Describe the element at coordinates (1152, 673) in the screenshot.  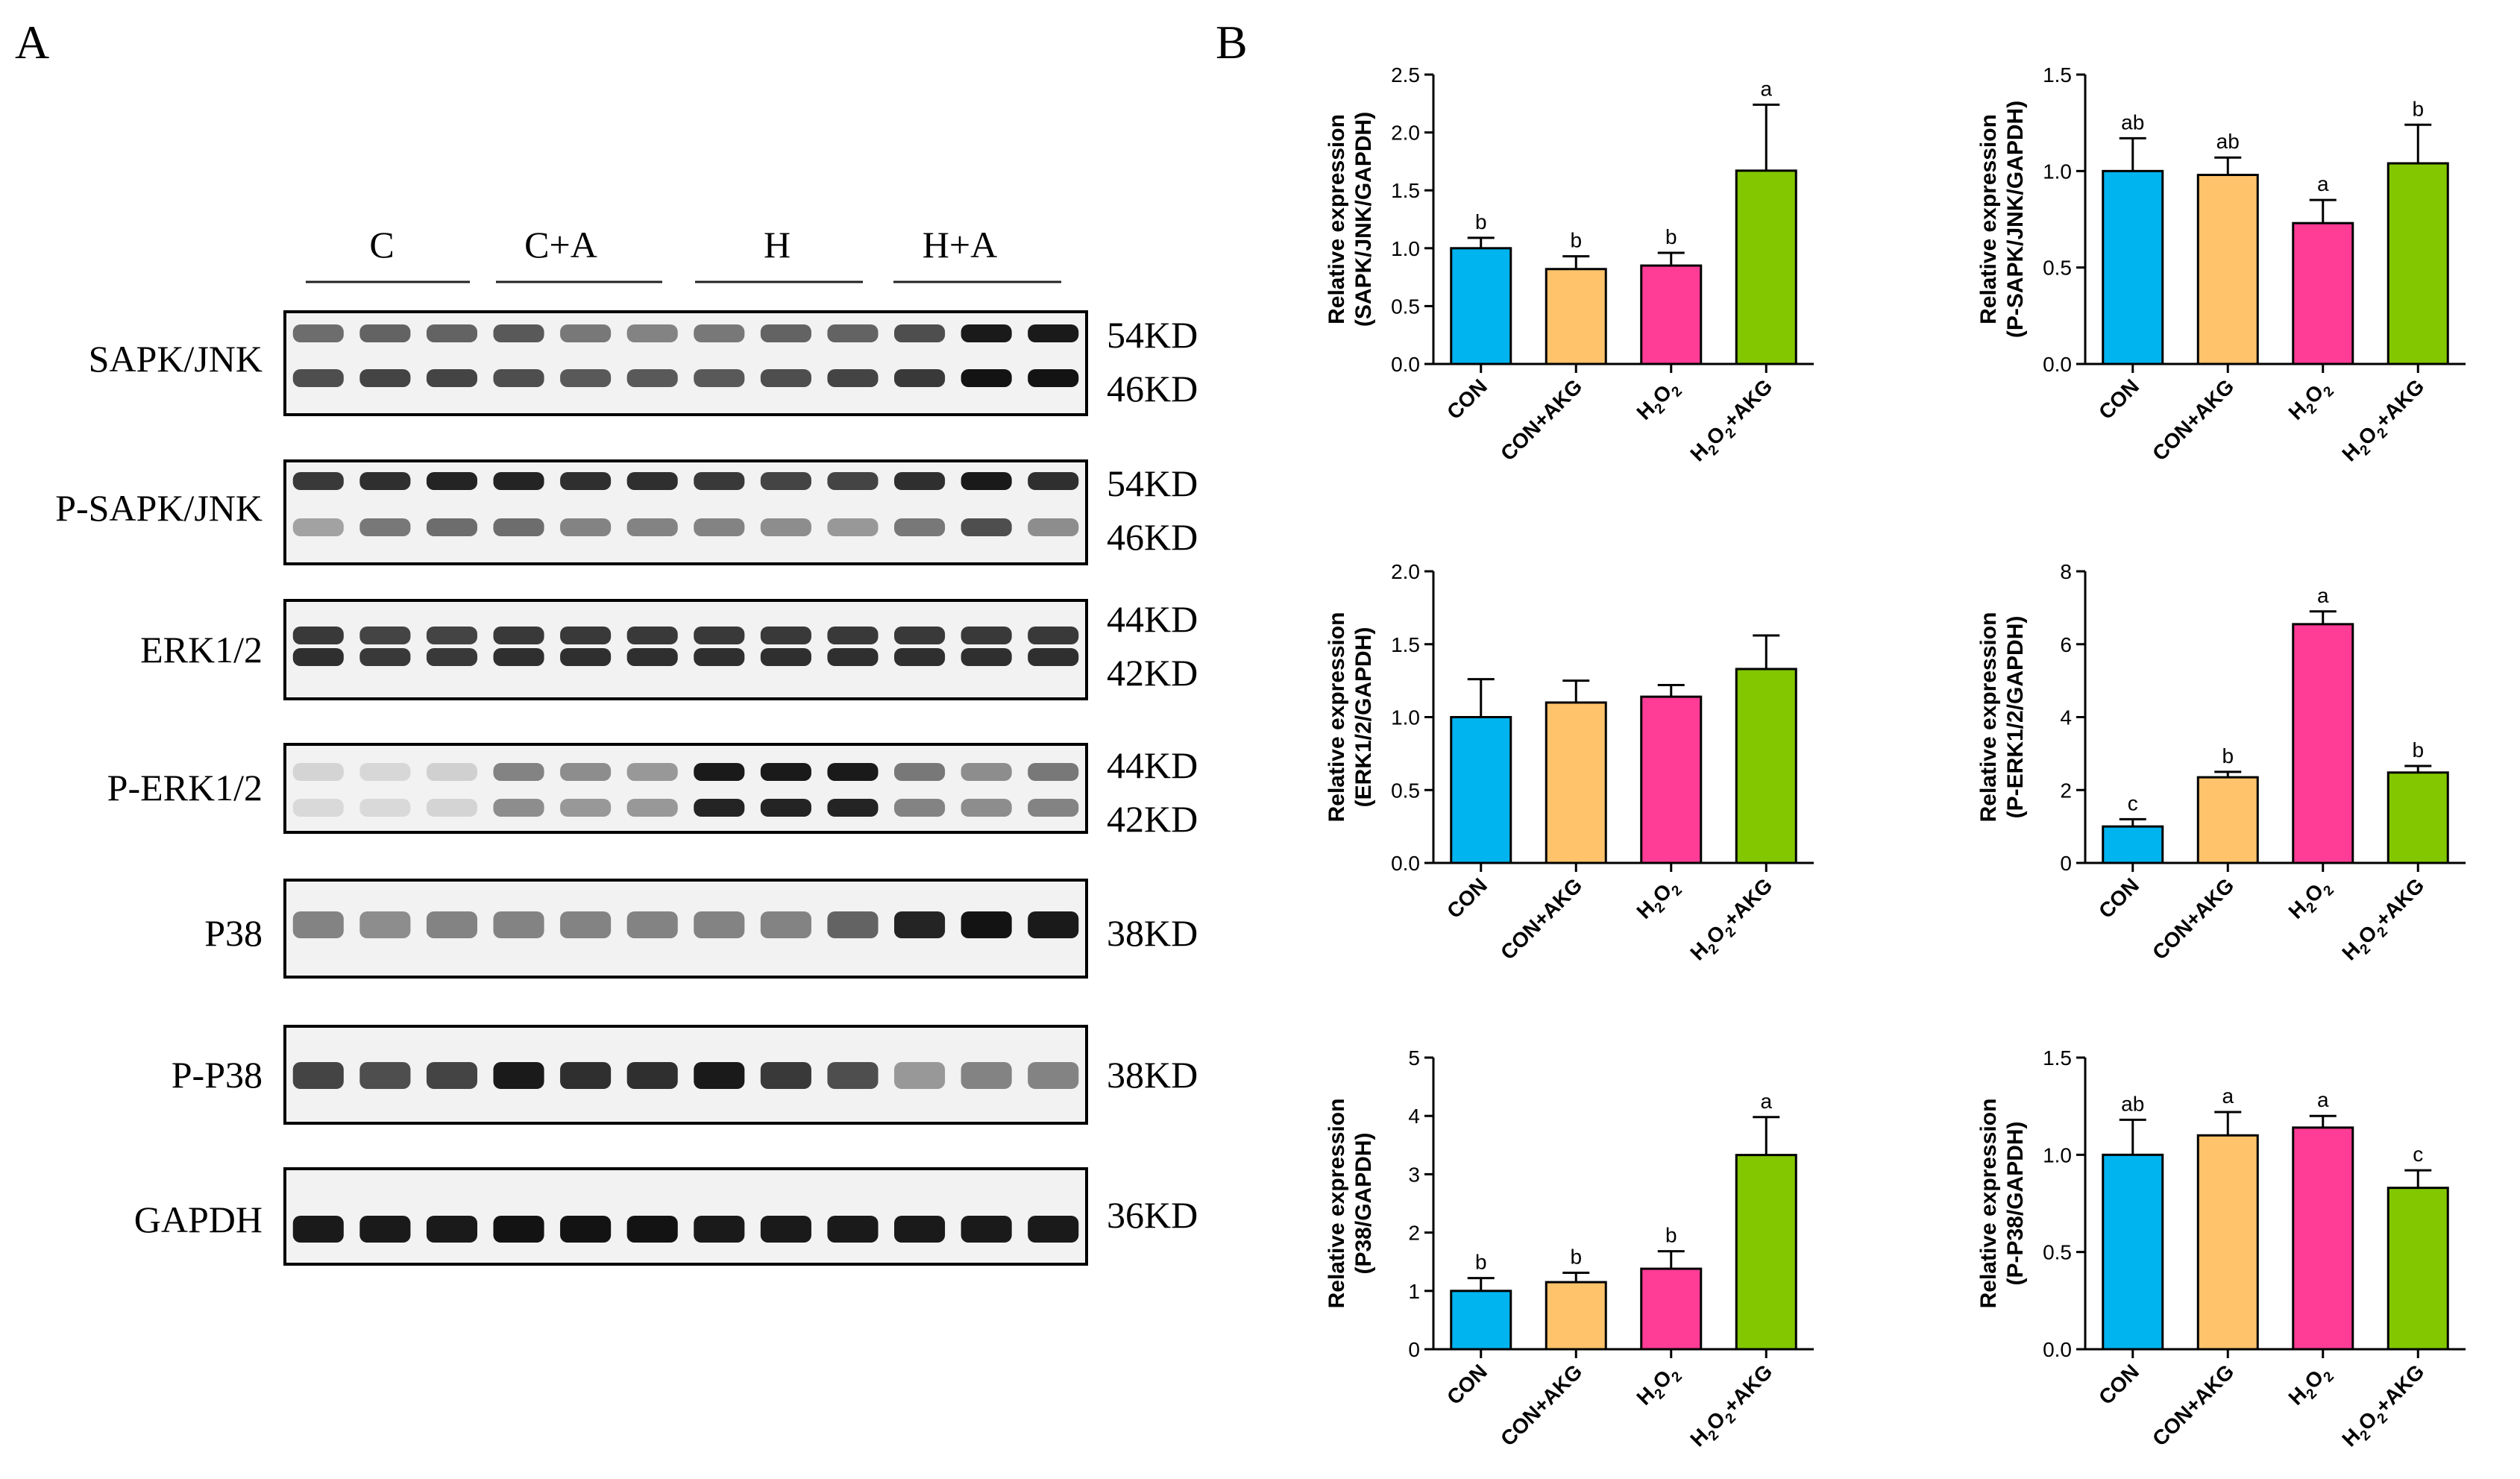
I see `kd-label: 42KD` at that location.